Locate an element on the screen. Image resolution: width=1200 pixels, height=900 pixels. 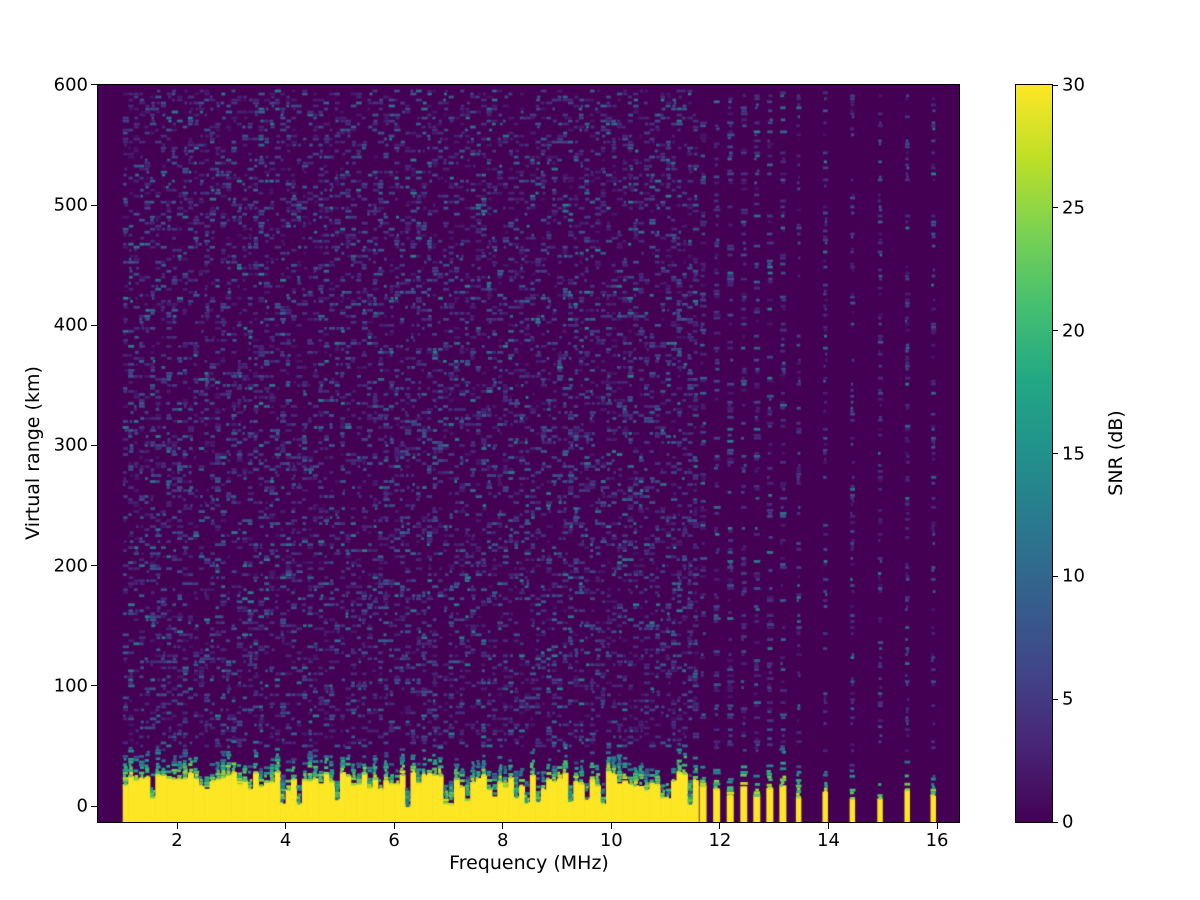
colorbar-tick-label: 25 is located at coordinates (1073, 208).